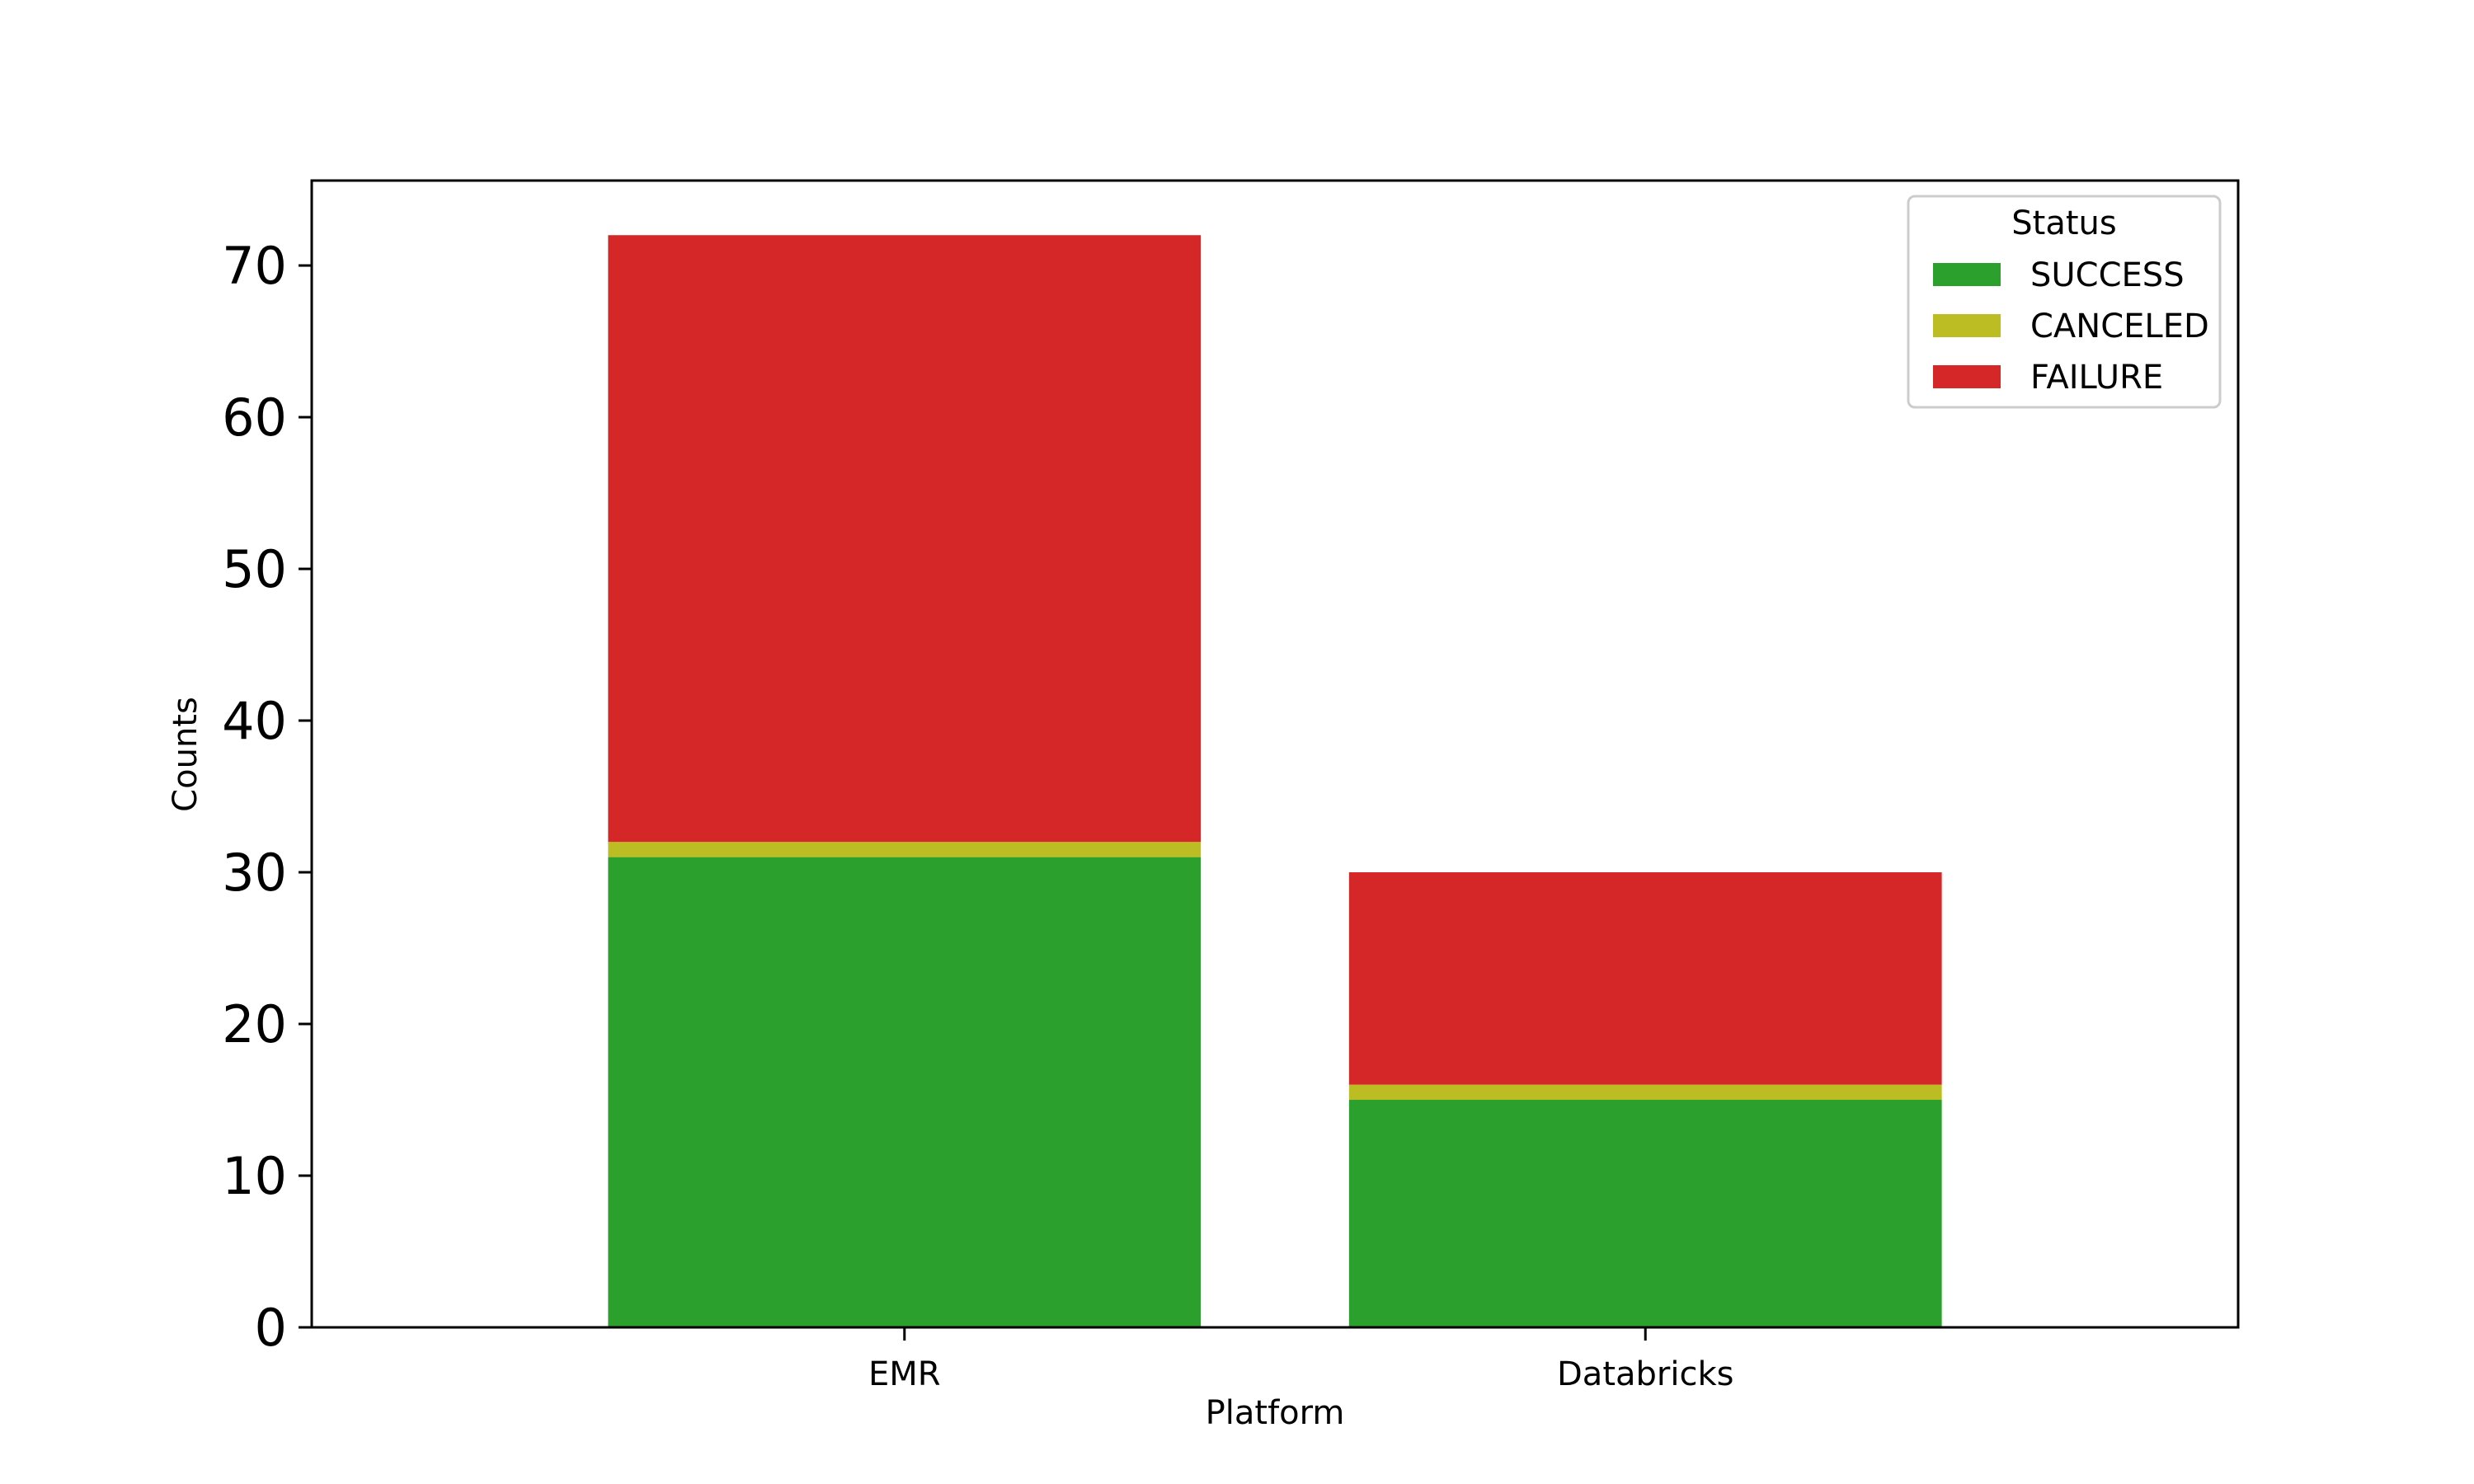  I want to click on bar-databricks-canceled, so click(1645, 1092).